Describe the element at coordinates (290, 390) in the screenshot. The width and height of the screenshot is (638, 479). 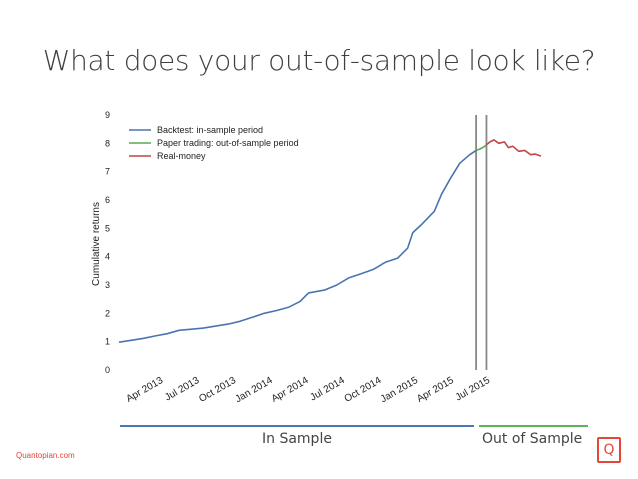
I see `x-tick-label: Apr 2014` at that location.